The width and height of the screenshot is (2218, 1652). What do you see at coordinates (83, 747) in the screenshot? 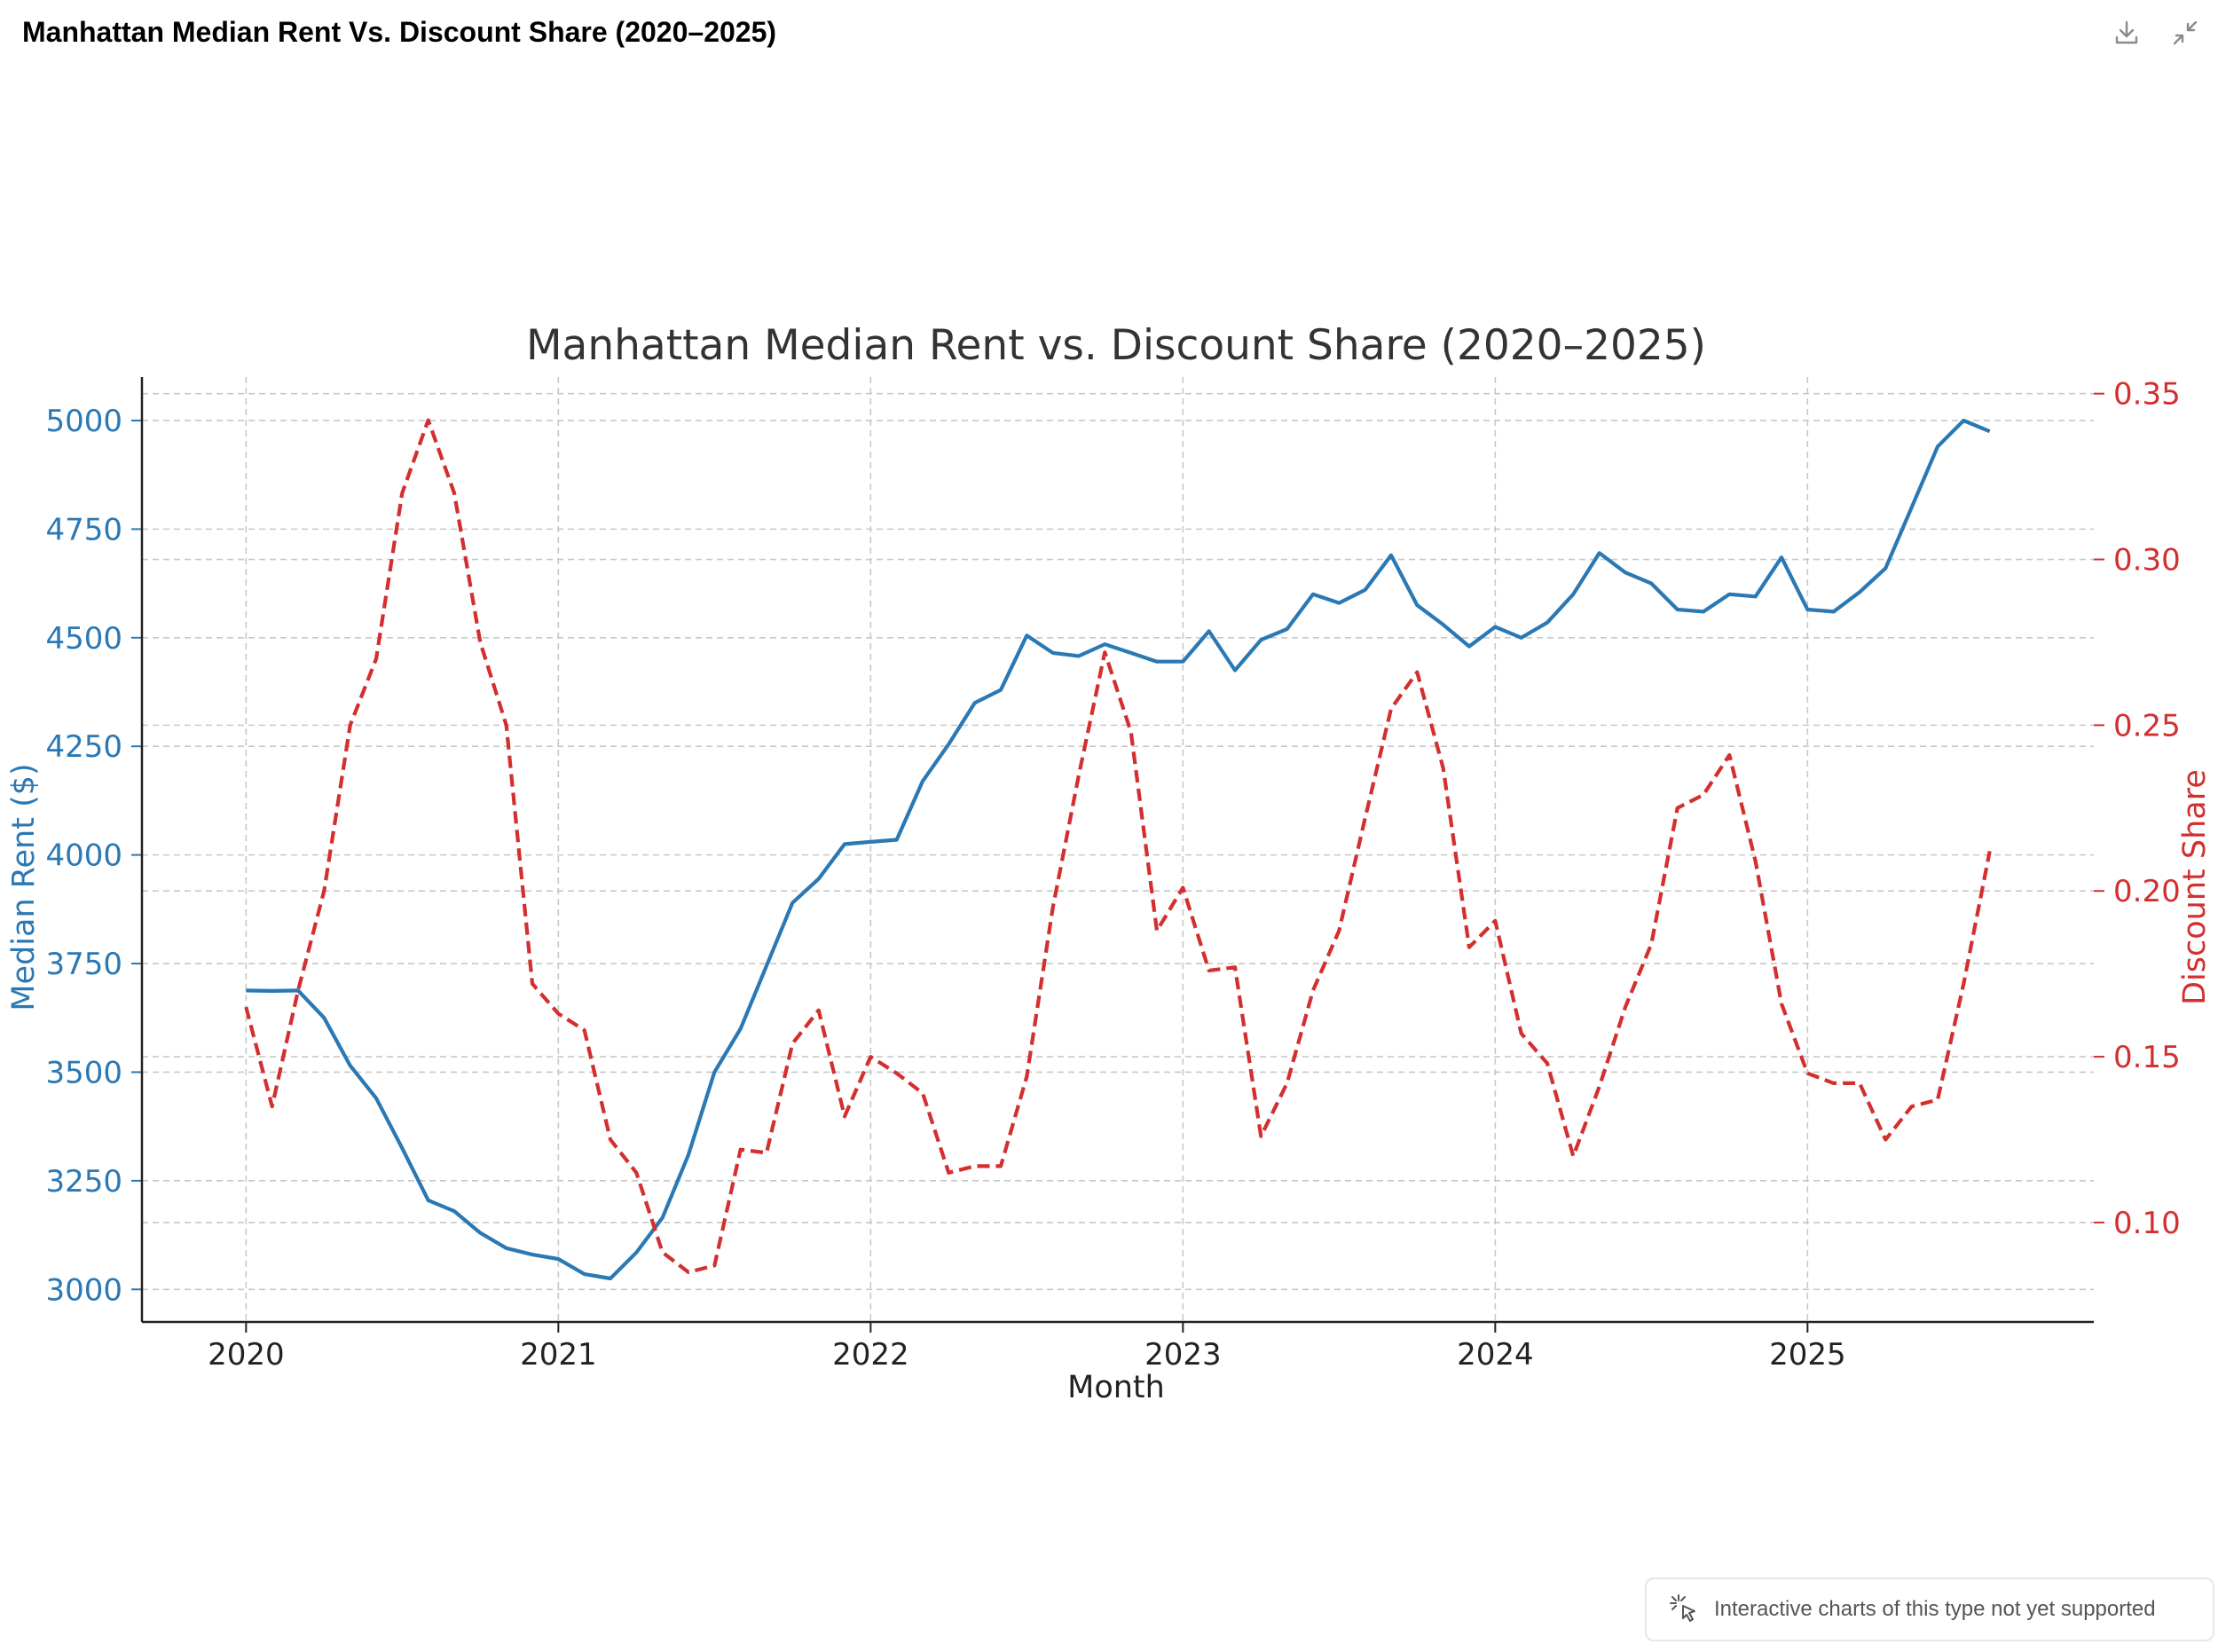
I see `y-left-tick-label: 4250` at bounding box center [83, 747].